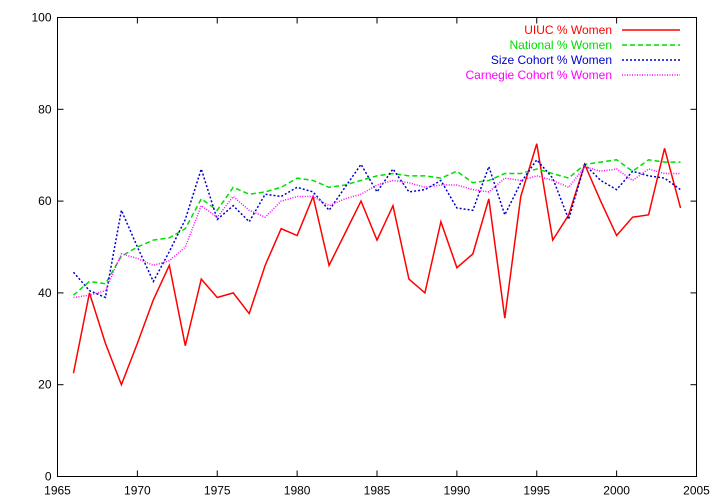 The height and width of the screenshot is (504, 720). Describe the element at coordinates (137, 491) in the screenshot. I see `x-tick-label: 1970` at that location.